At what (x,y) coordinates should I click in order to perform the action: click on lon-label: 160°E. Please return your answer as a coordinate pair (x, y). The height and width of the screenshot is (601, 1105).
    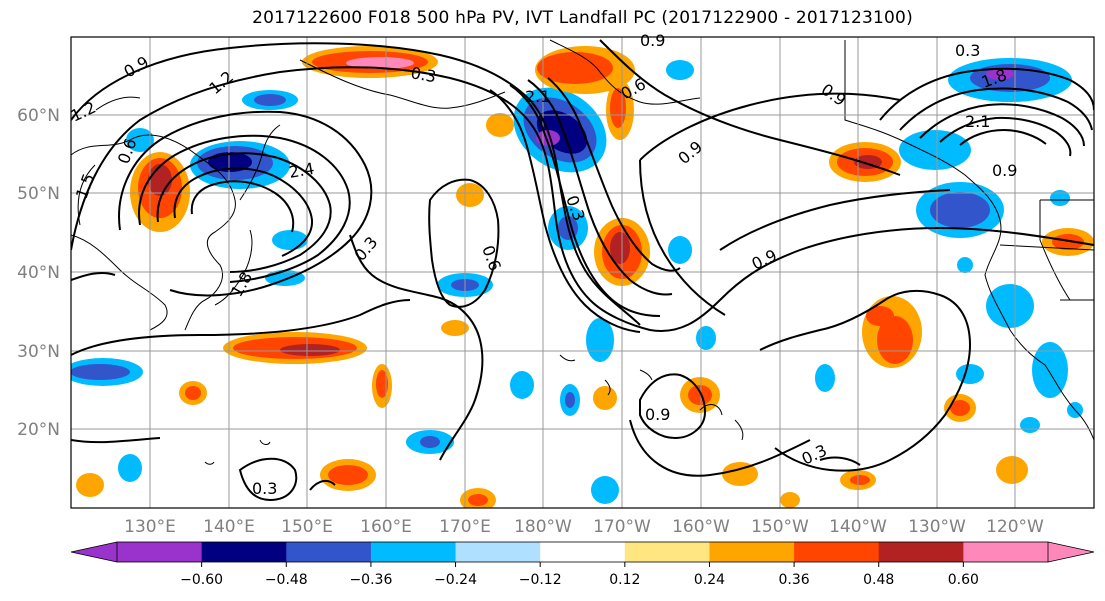
    Looking at the image, I should click on (386, 527).